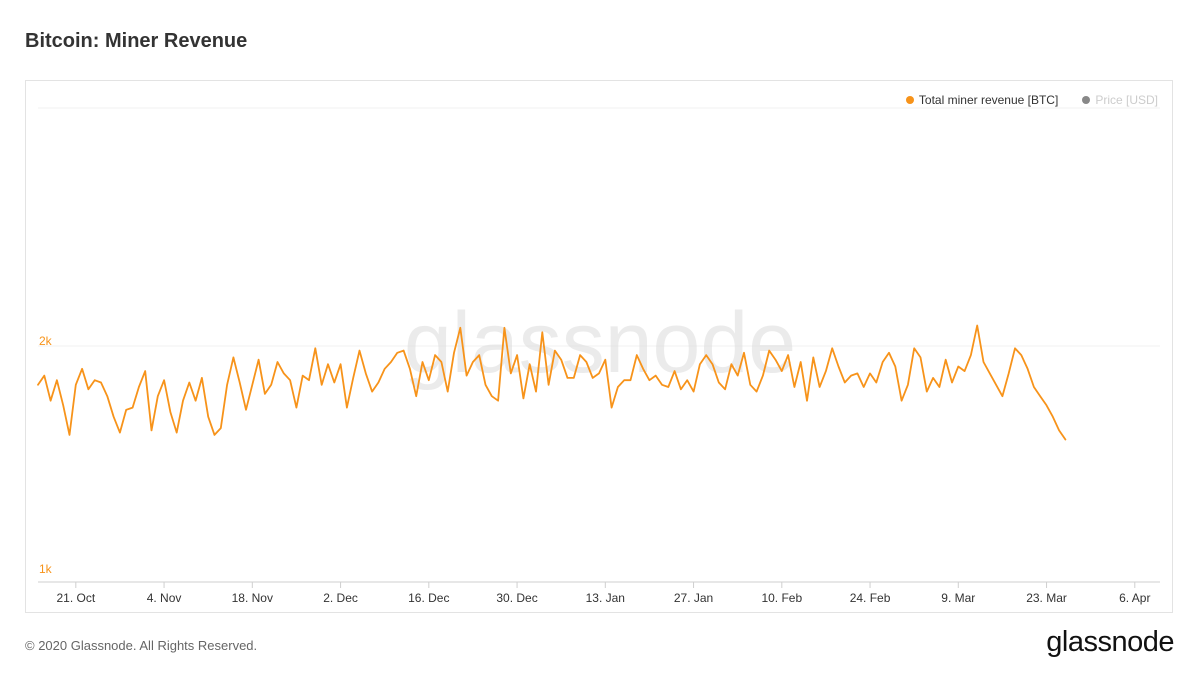  Describe the element at coordinates (428, 598) in the screenshot. I see `x-tick-label: 16. Dec` at that location.